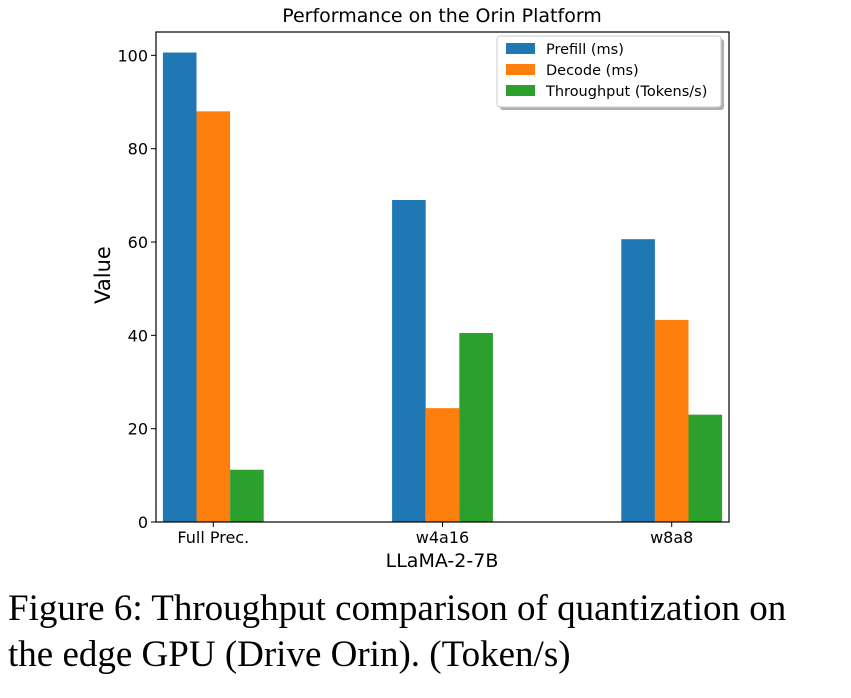 Image resolution: width=851 pixels, height=698 pixels. I want to click on x-axis-label: LLaMA-2-7B, so click(442, 561).